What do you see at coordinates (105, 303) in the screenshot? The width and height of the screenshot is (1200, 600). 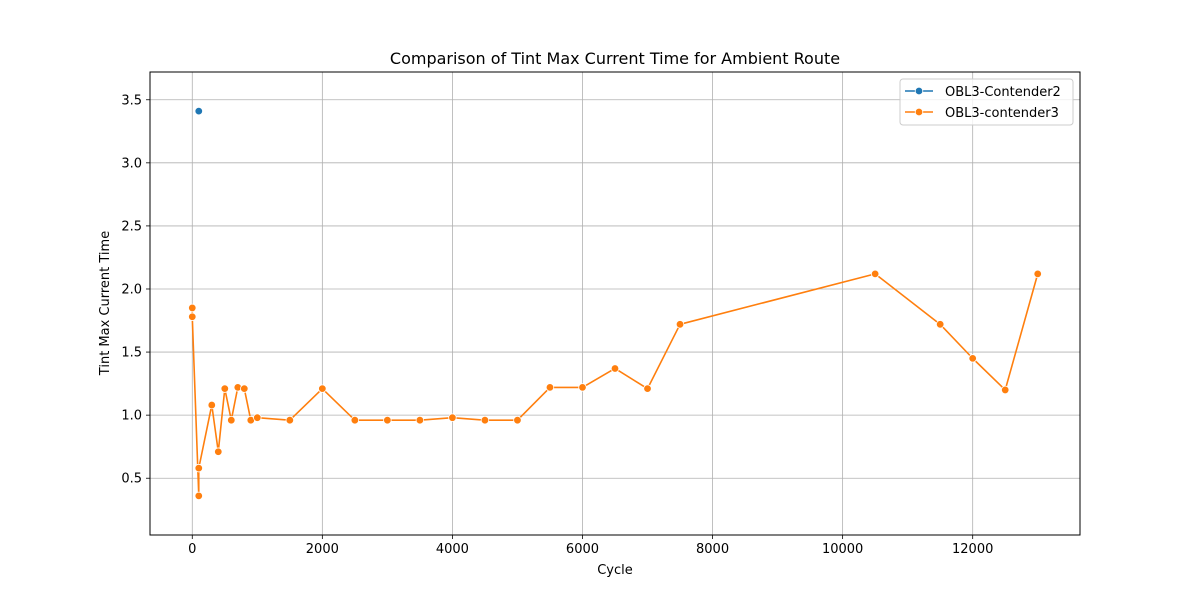 I see `y-axis-label: Tint Max Current Time` at bounding box center [105, 303].